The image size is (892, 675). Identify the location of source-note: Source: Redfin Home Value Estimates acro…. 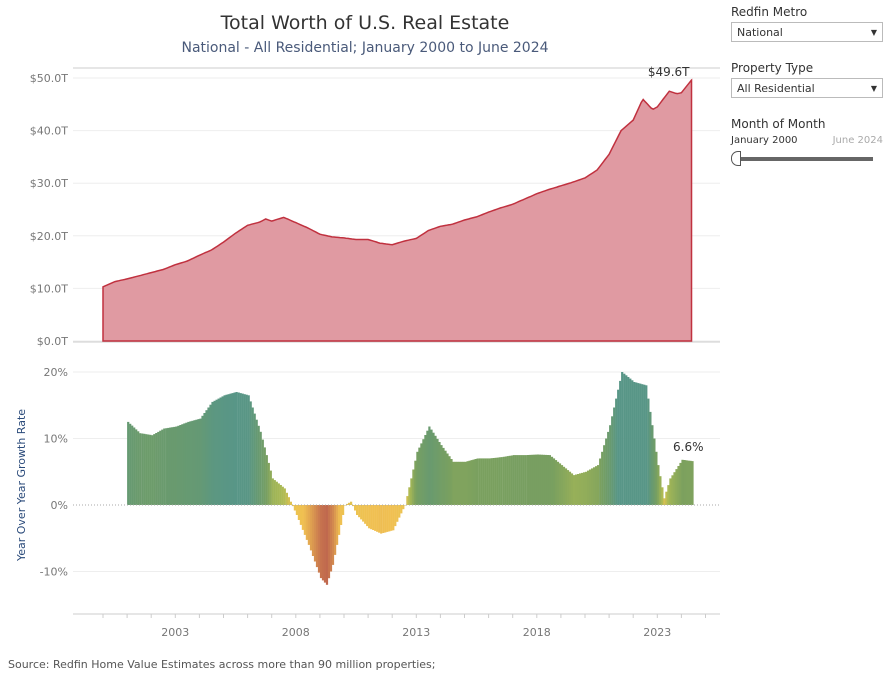
(222, 664).